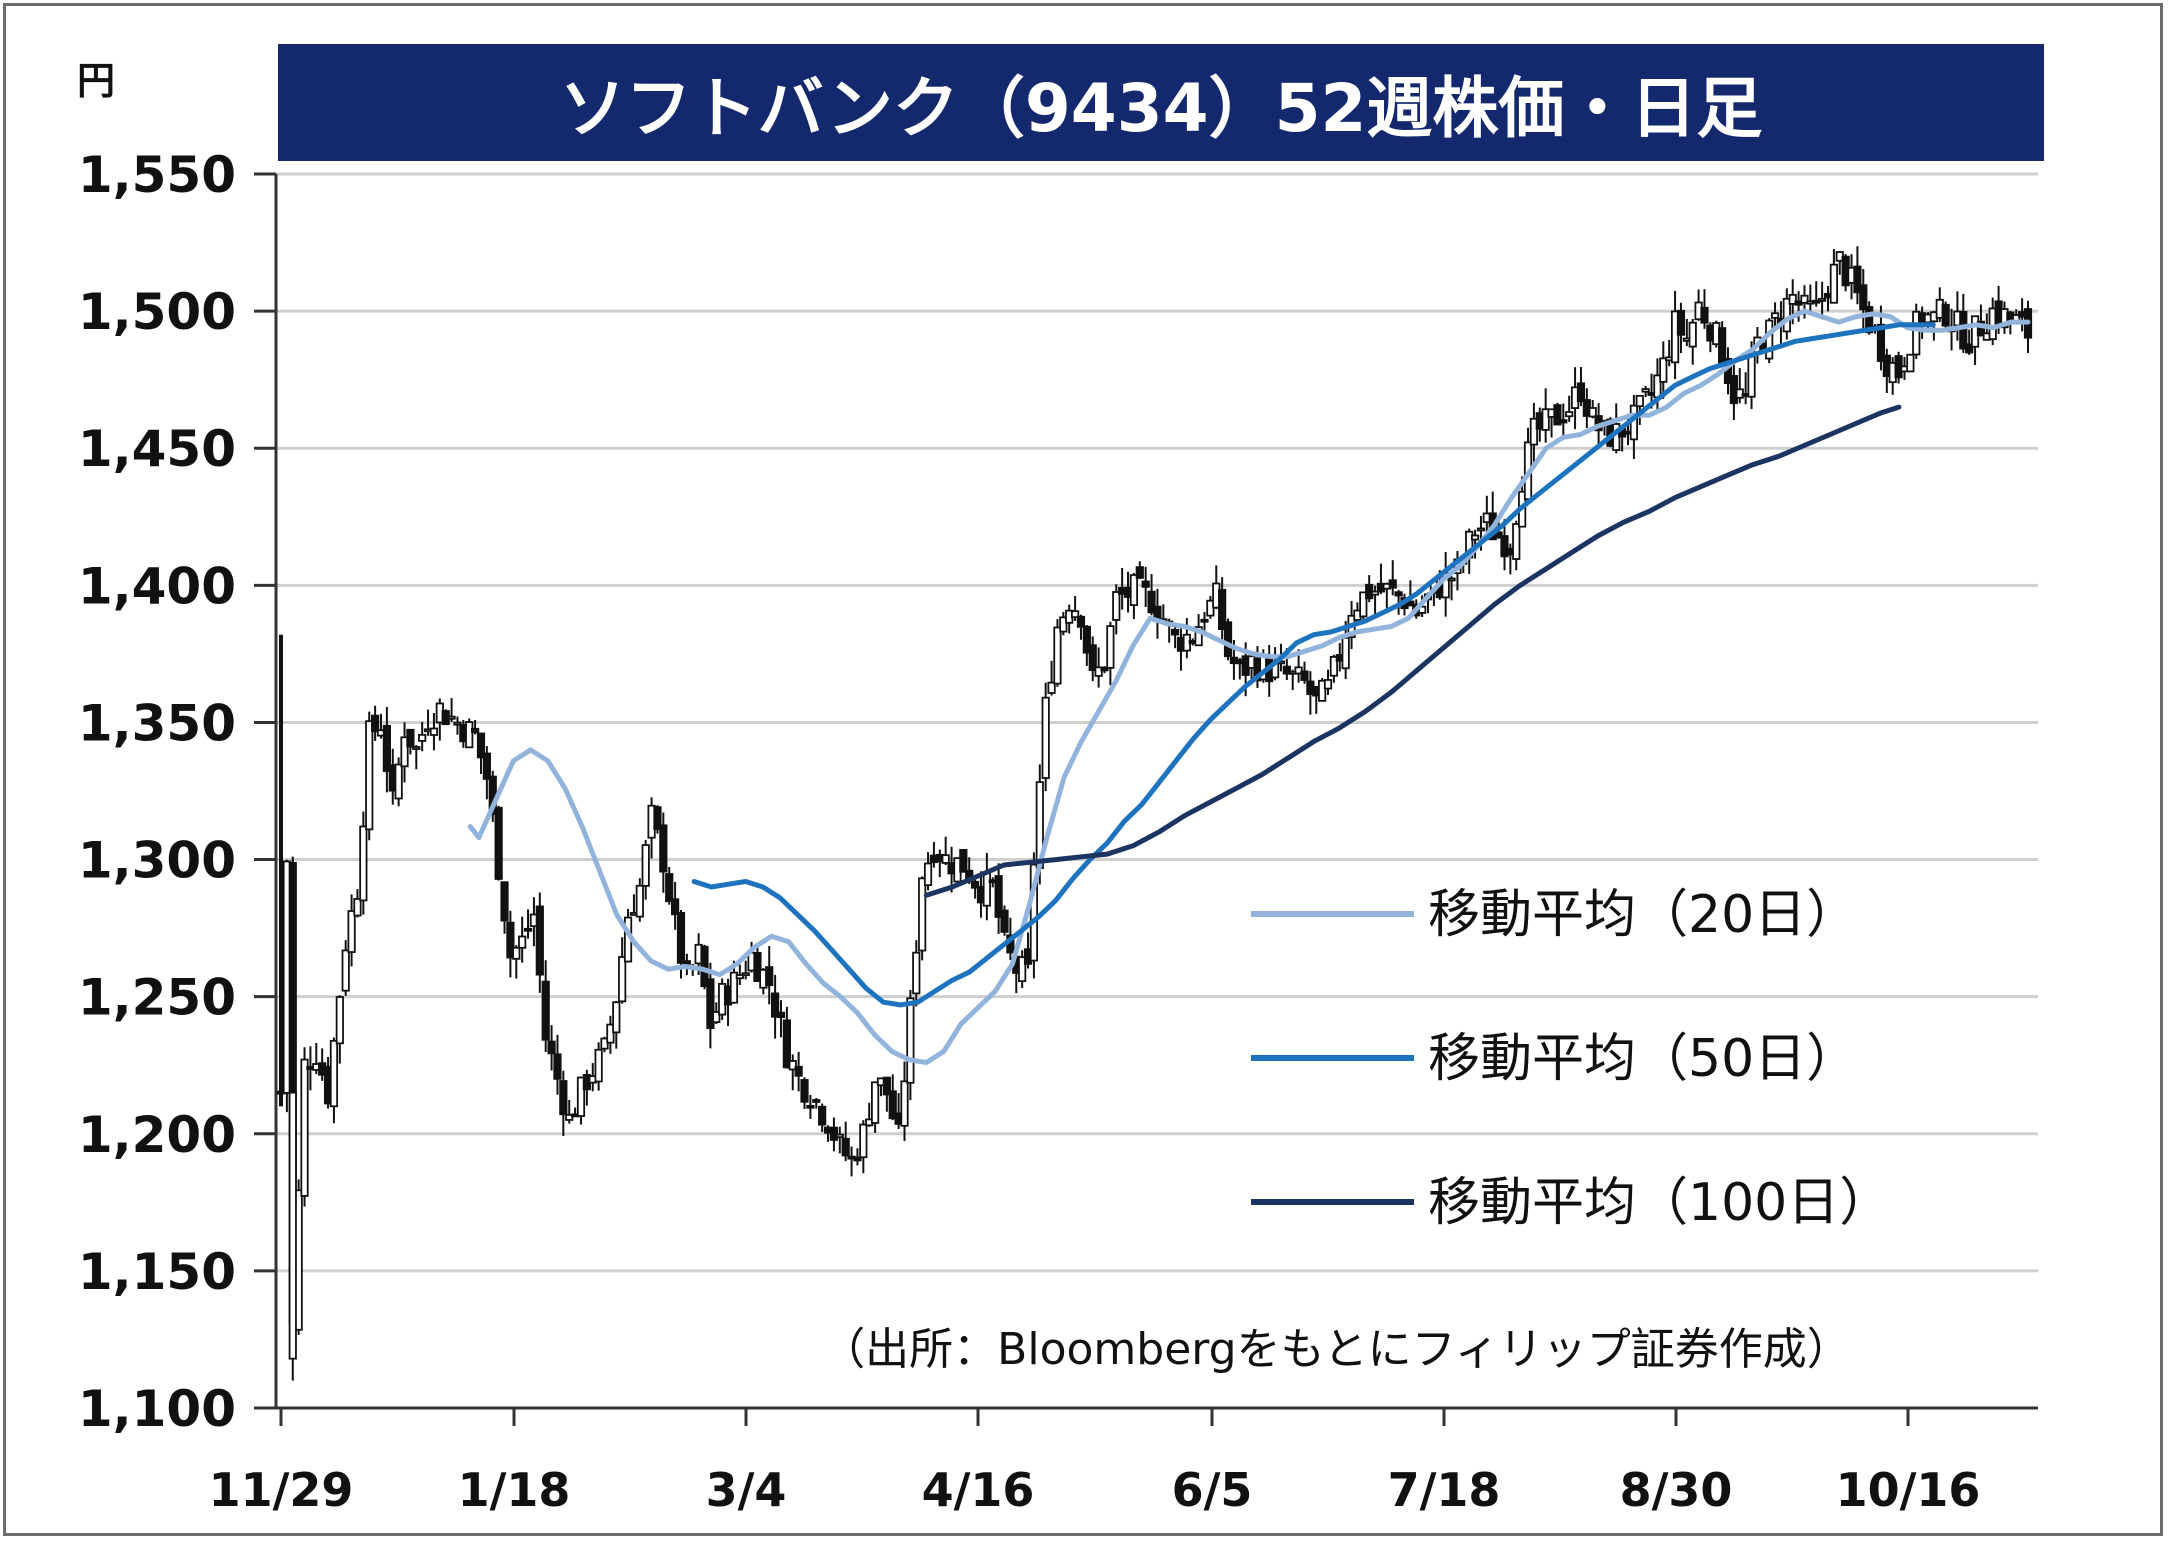 Image resolution: width=2168 pixels, height=1541 pixels. What do you see at coordinates (1095, 1462) in the screenshot?
I see `x-tick-labels: 11/29 1/18 3/4 4/16 6/5 7/18 8/30 10/16` at bounding box center [1095, 1462].